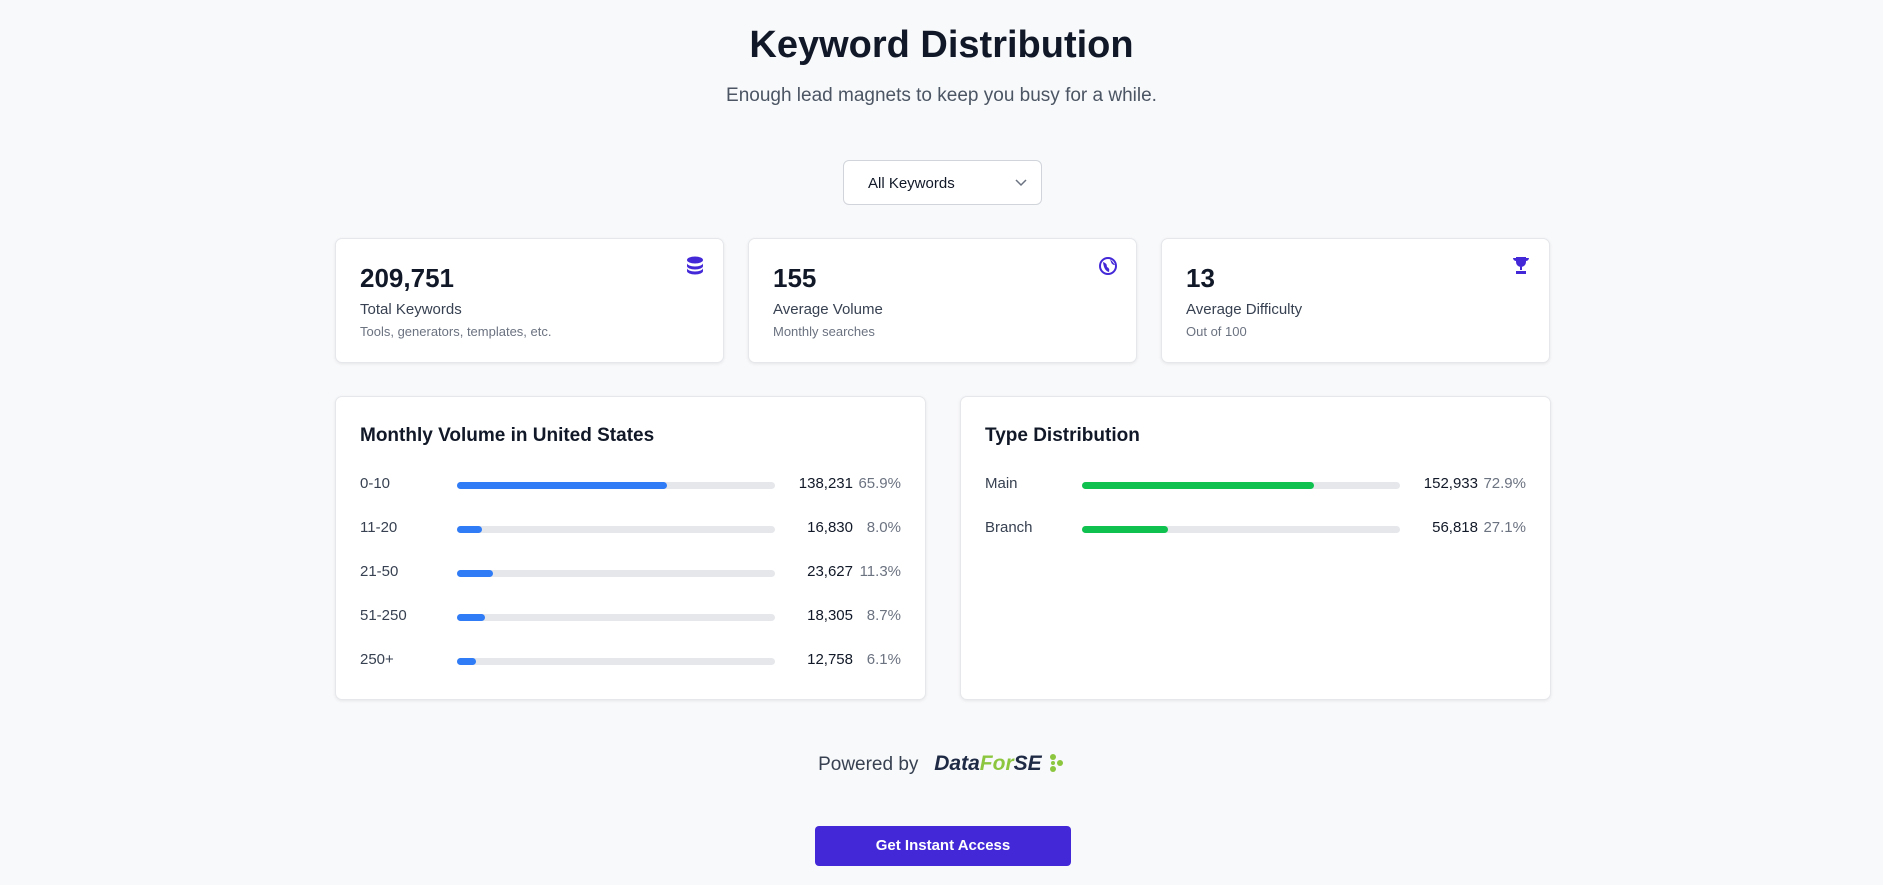 The width and height of the screenshot is (1883, 885). Describe the element at coordinates (941, 45) in the screenshot. I see `title: Keyword Distribution` at that location.